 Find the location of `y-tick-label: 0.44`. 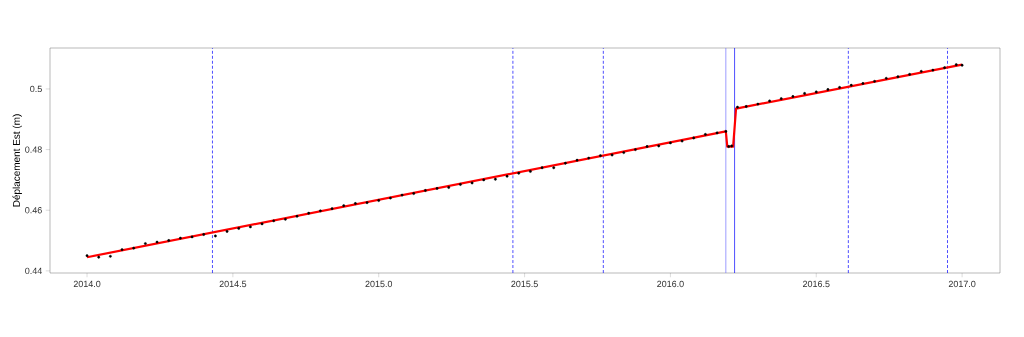

y-tick-label: 0.44 is located at coordinates (33, 271).